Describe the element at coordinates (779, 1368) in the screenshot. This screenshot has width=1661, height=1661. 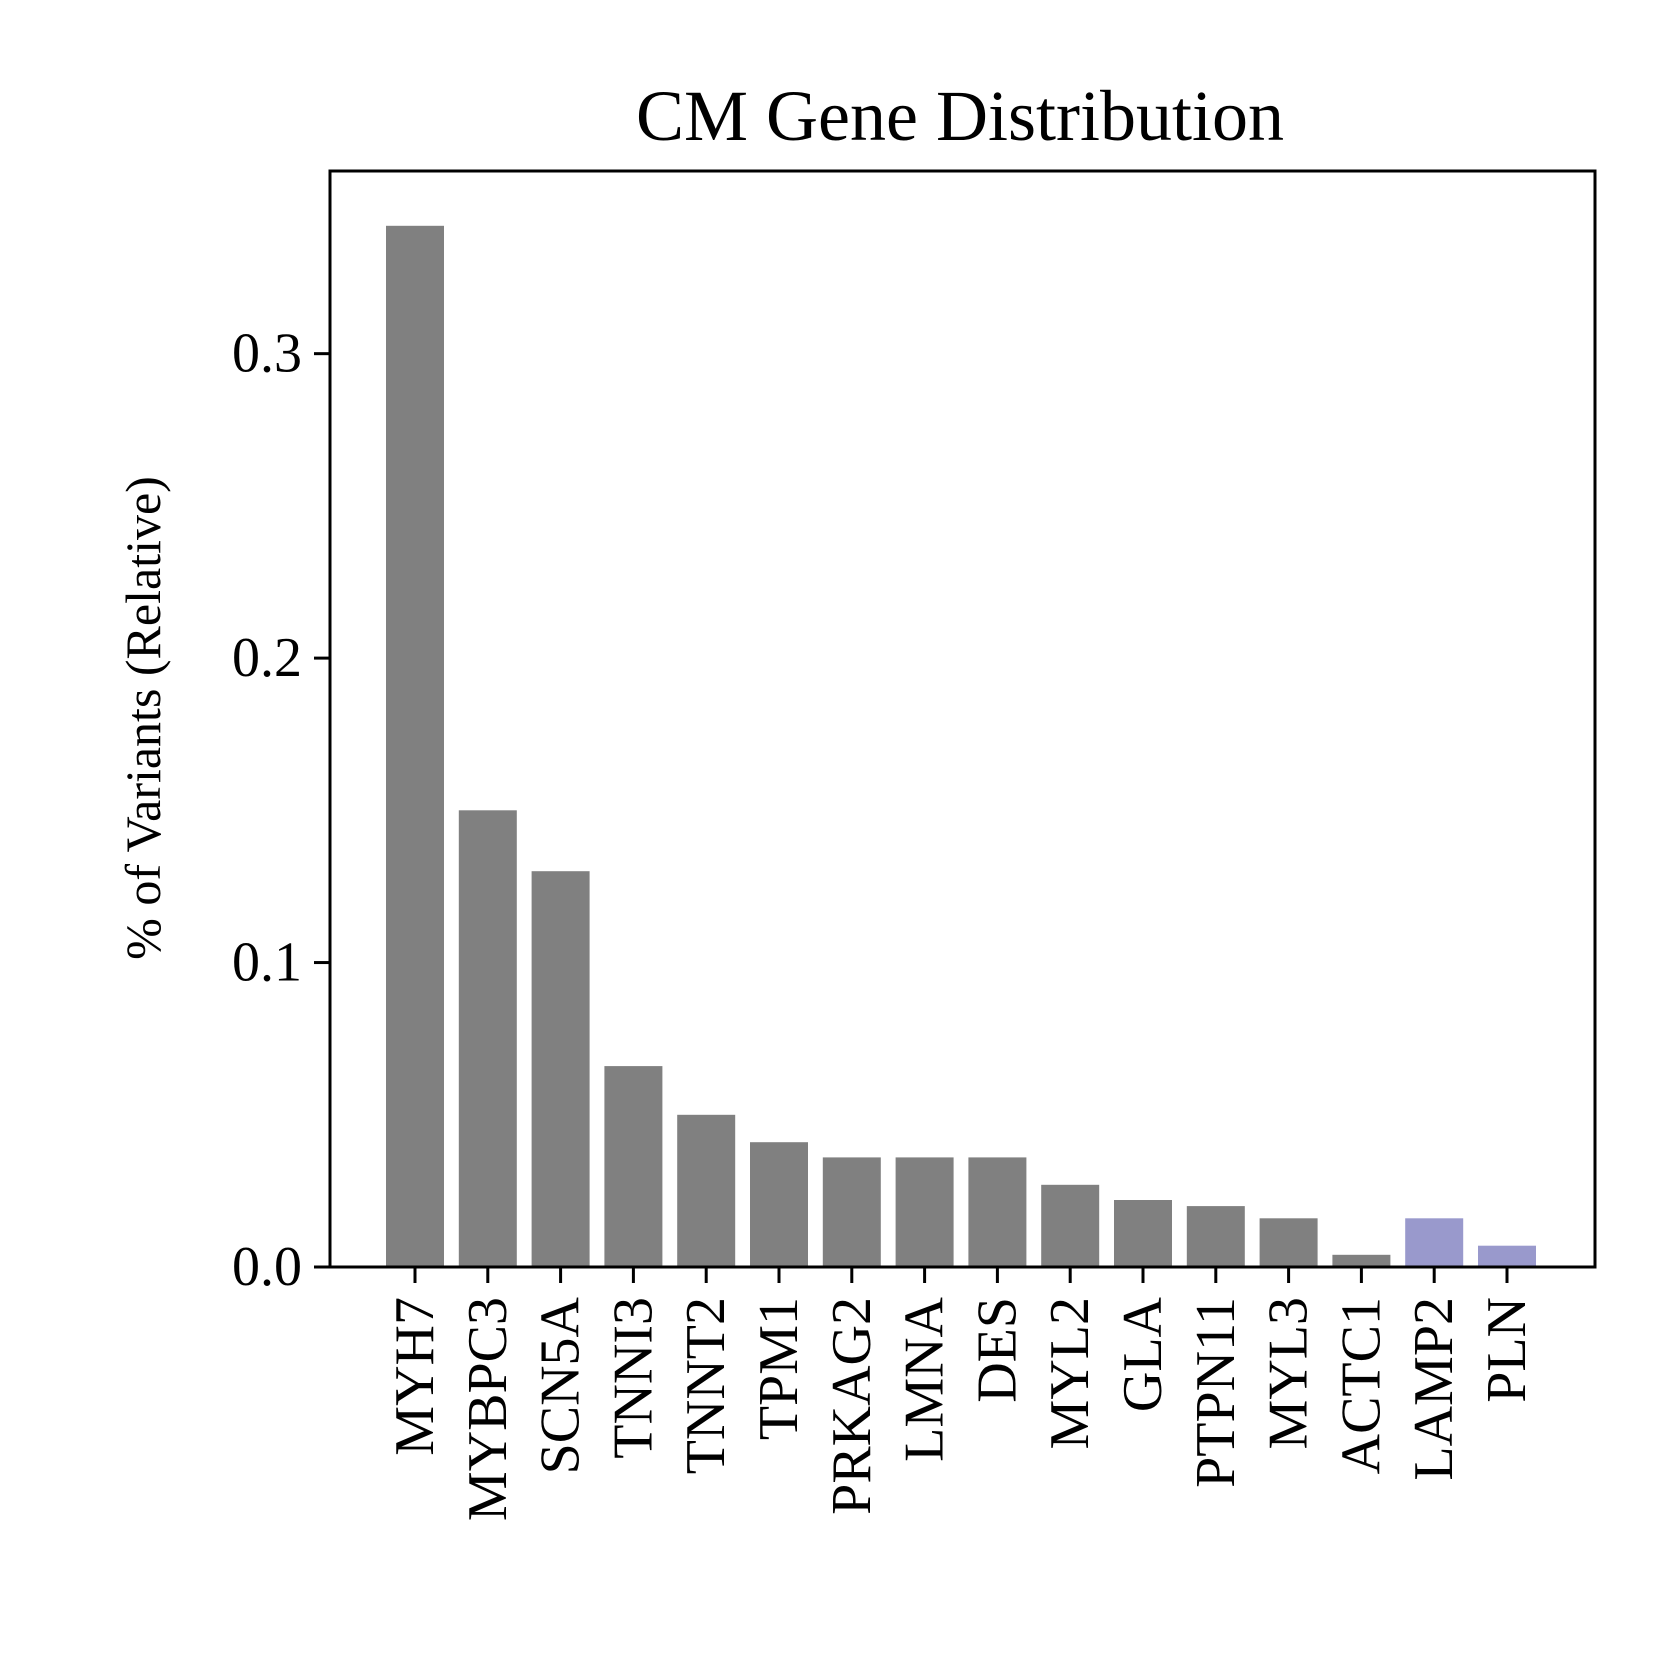
I see `x-tick-label: TPM1` at that location.